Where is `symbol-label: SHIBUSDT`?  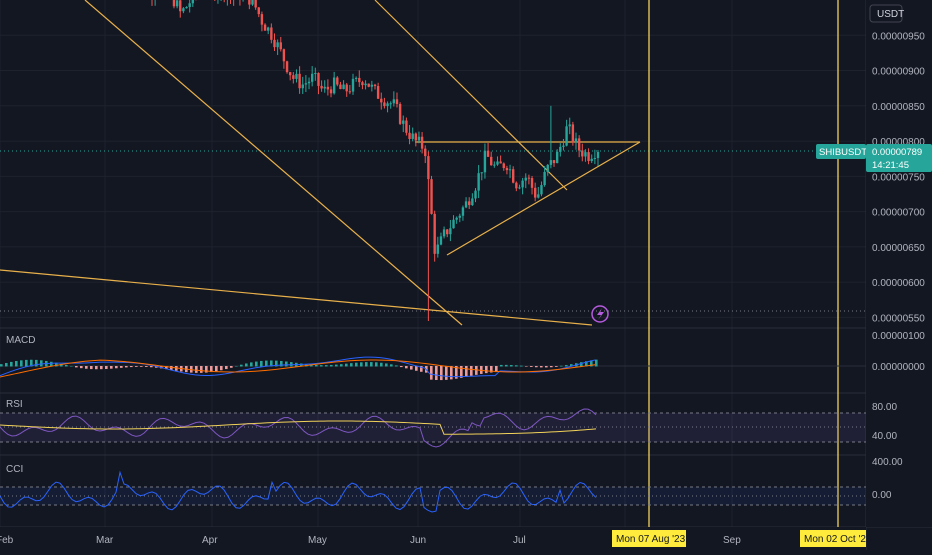 symbol-label: SHIBUSDT is located at coordinates (843, 152).